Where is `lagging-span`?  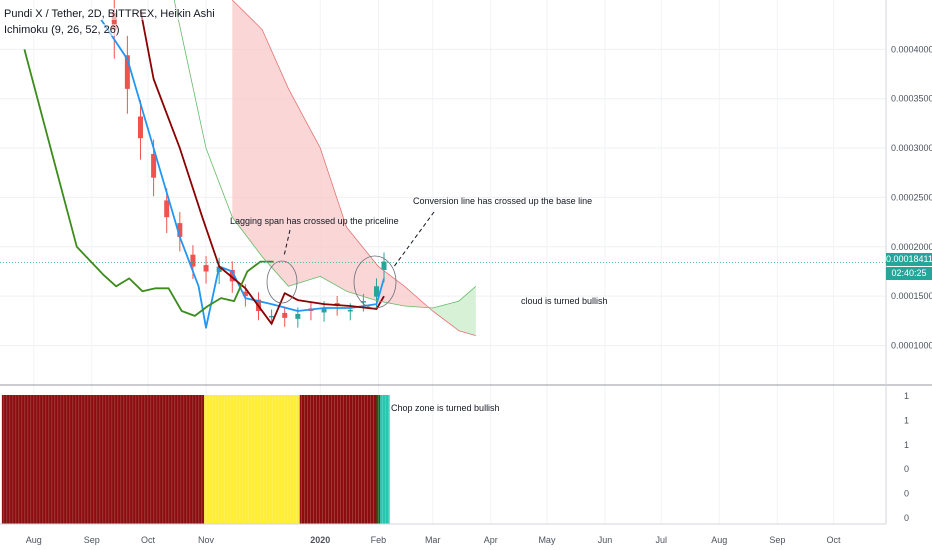
lagging-span is located at coordinates (148, 183).